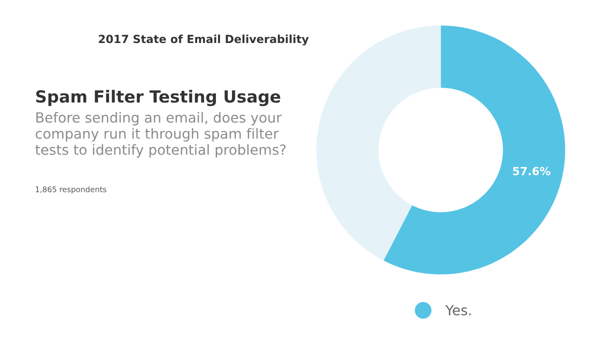 The image size is (594, 344). What do you see at coordinates (158, 98) in the screenshot?
I see `text: Spam Filter Testing Usage` at bounding box center [158, 98].